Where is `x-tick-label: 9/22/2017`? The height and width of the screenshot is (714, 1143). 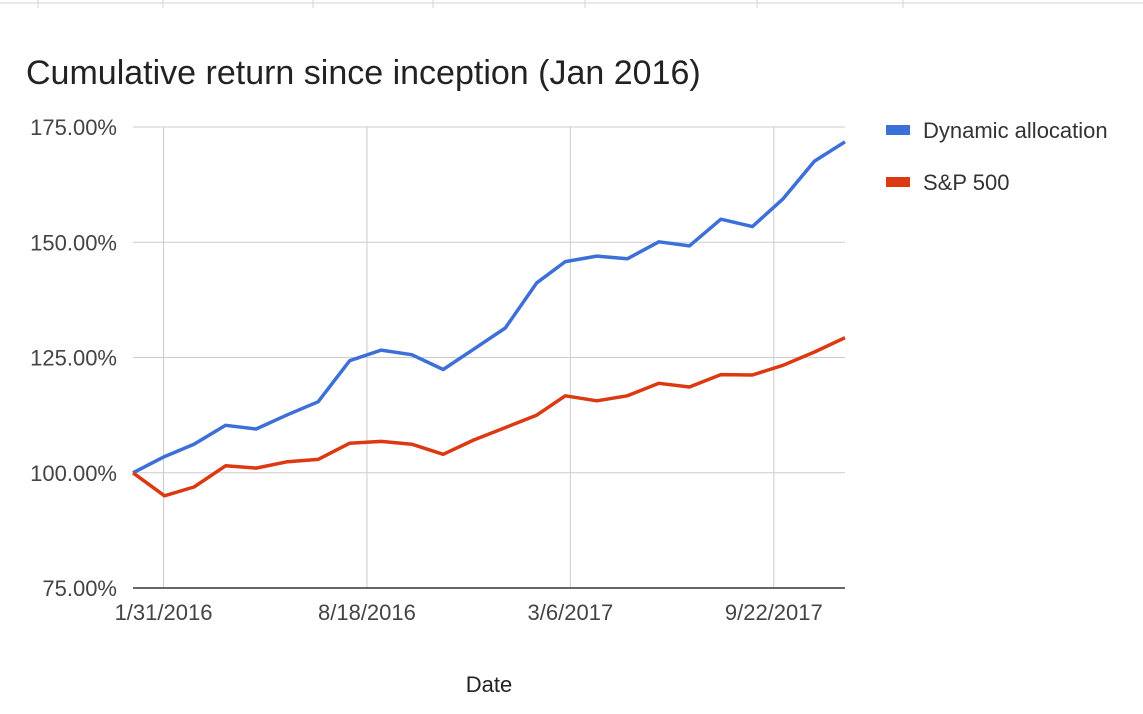 x-tick-label: 9/22/2017 is located at coordinates (774, 612).